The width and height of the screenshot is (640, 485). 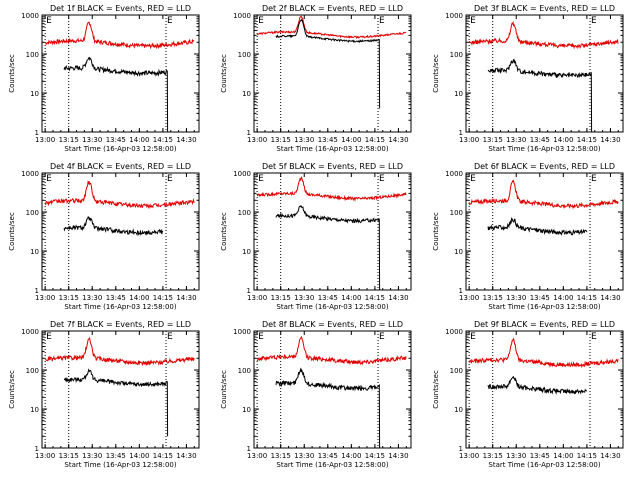 I want to click on panel-title: Det 3f BLACK = Events, RED = LLD, so click(x=544, y=8).